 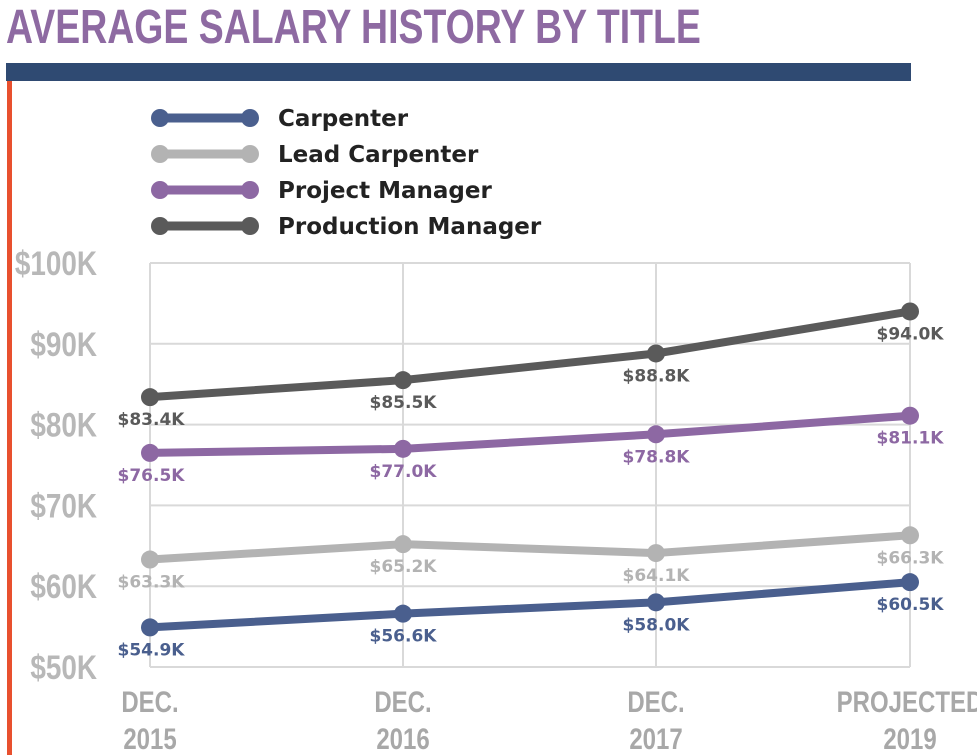 What do you see at coordinates (63, 587) in the screenshot?
I see `y-tick-label: $60K` at bounding box center [63, 587].